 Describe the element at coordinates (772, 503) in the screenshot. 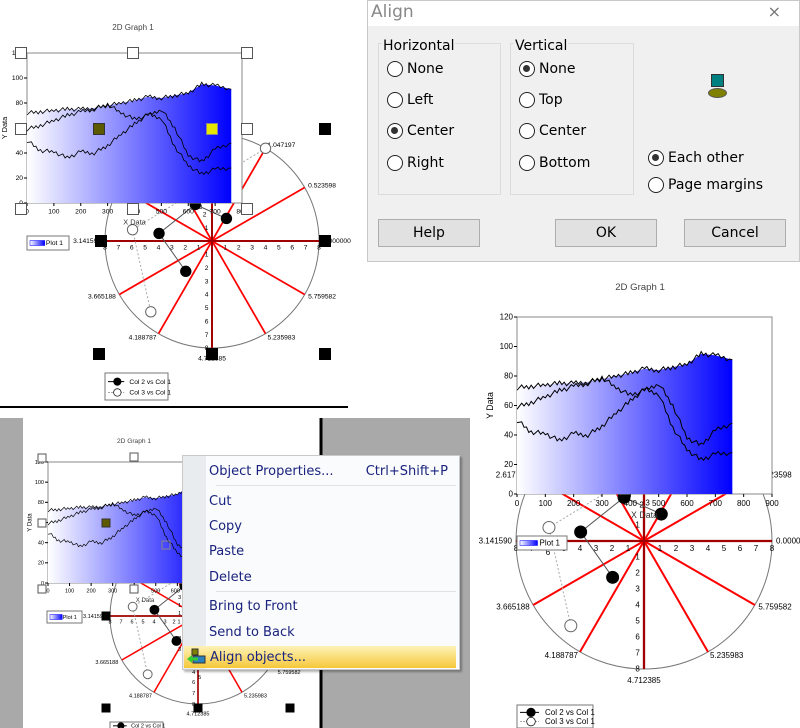

I see `x-tick-label: 900` at that location.